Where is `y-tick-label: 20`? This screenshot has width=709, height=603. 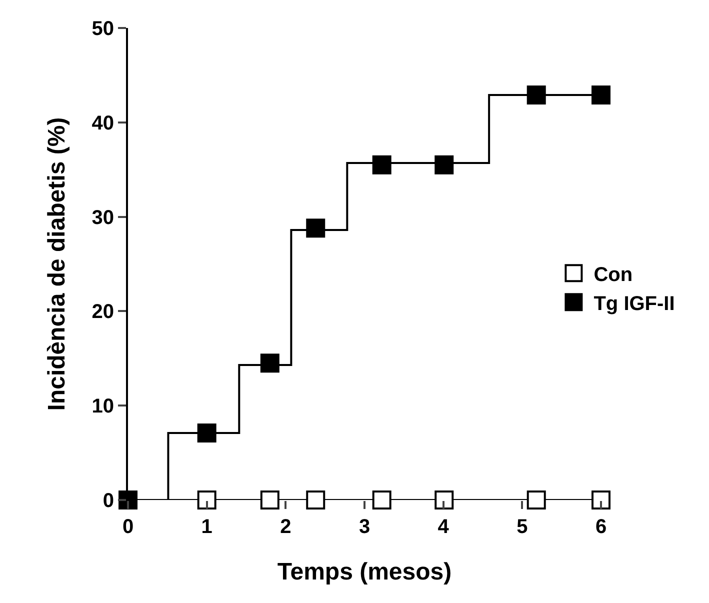 y-tick-label: 20 is located at coordinates (103, 312).